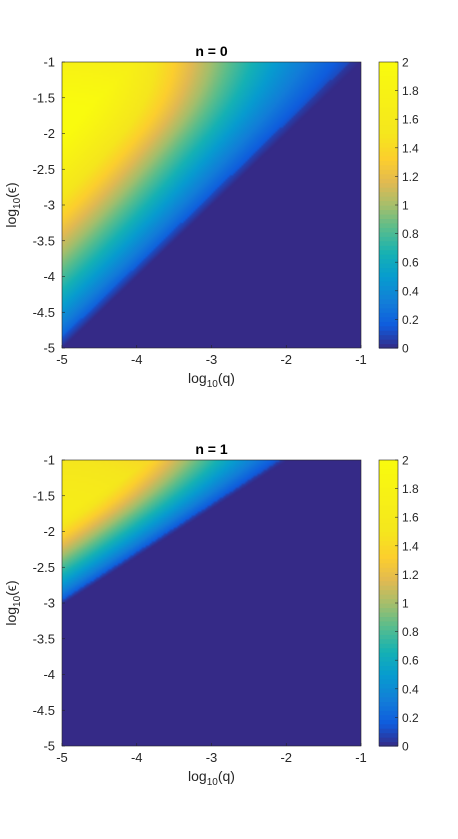  What do you see at coordinates (286, 359) in the screenshot?
I see `x-tick-label: -2` at bounding box center [286, 359].